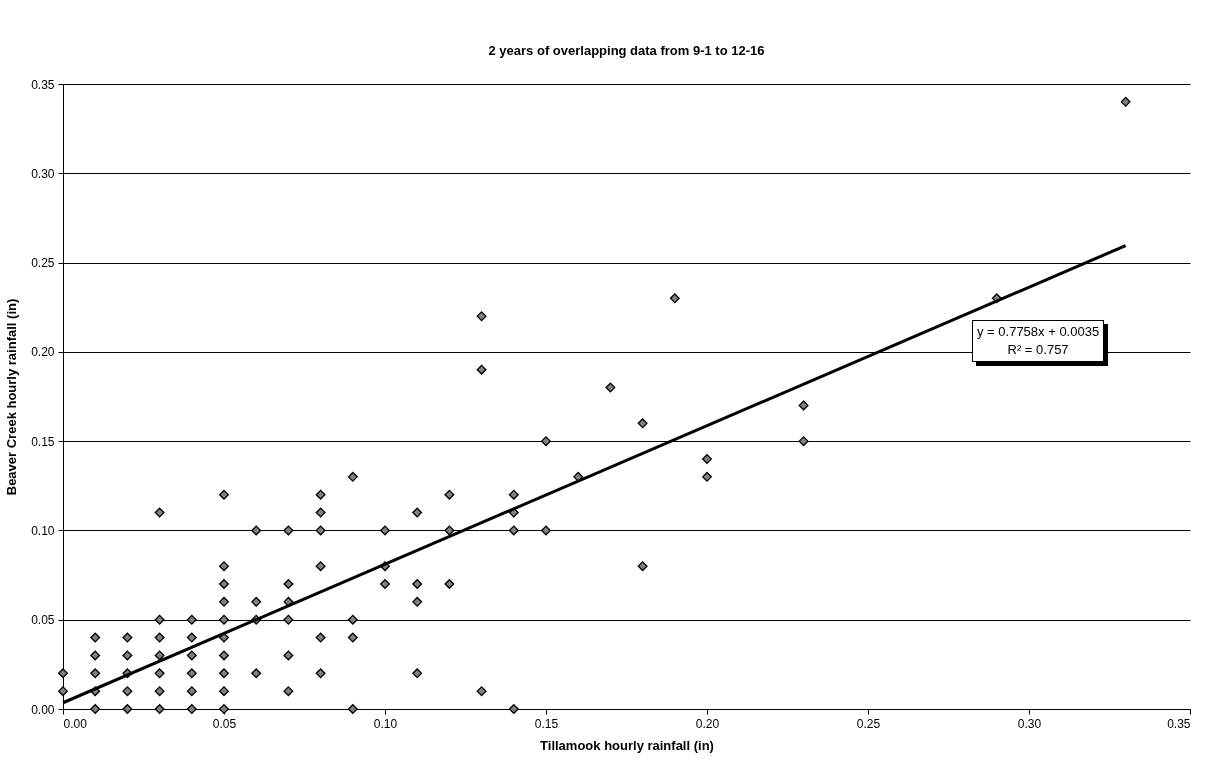 The height and width of the screenshot is (782, 1216). I want to click on y-tick-label: 0.25, so click(43, 263).